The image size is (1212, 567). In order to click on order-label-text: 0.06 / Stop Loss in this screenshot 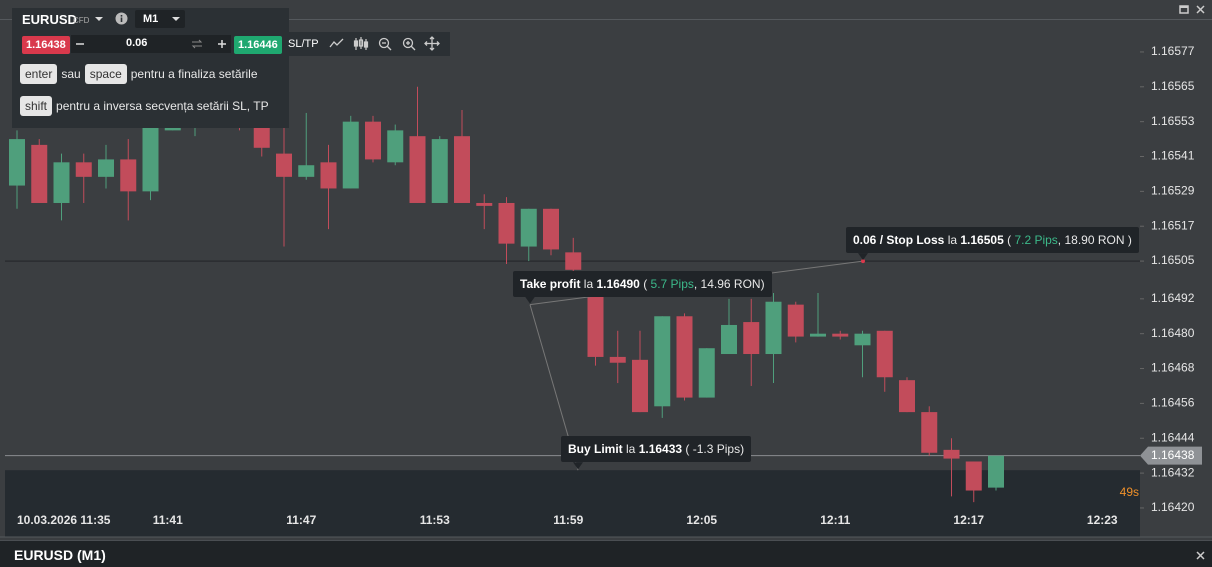, I will do `click(899, 240)`.